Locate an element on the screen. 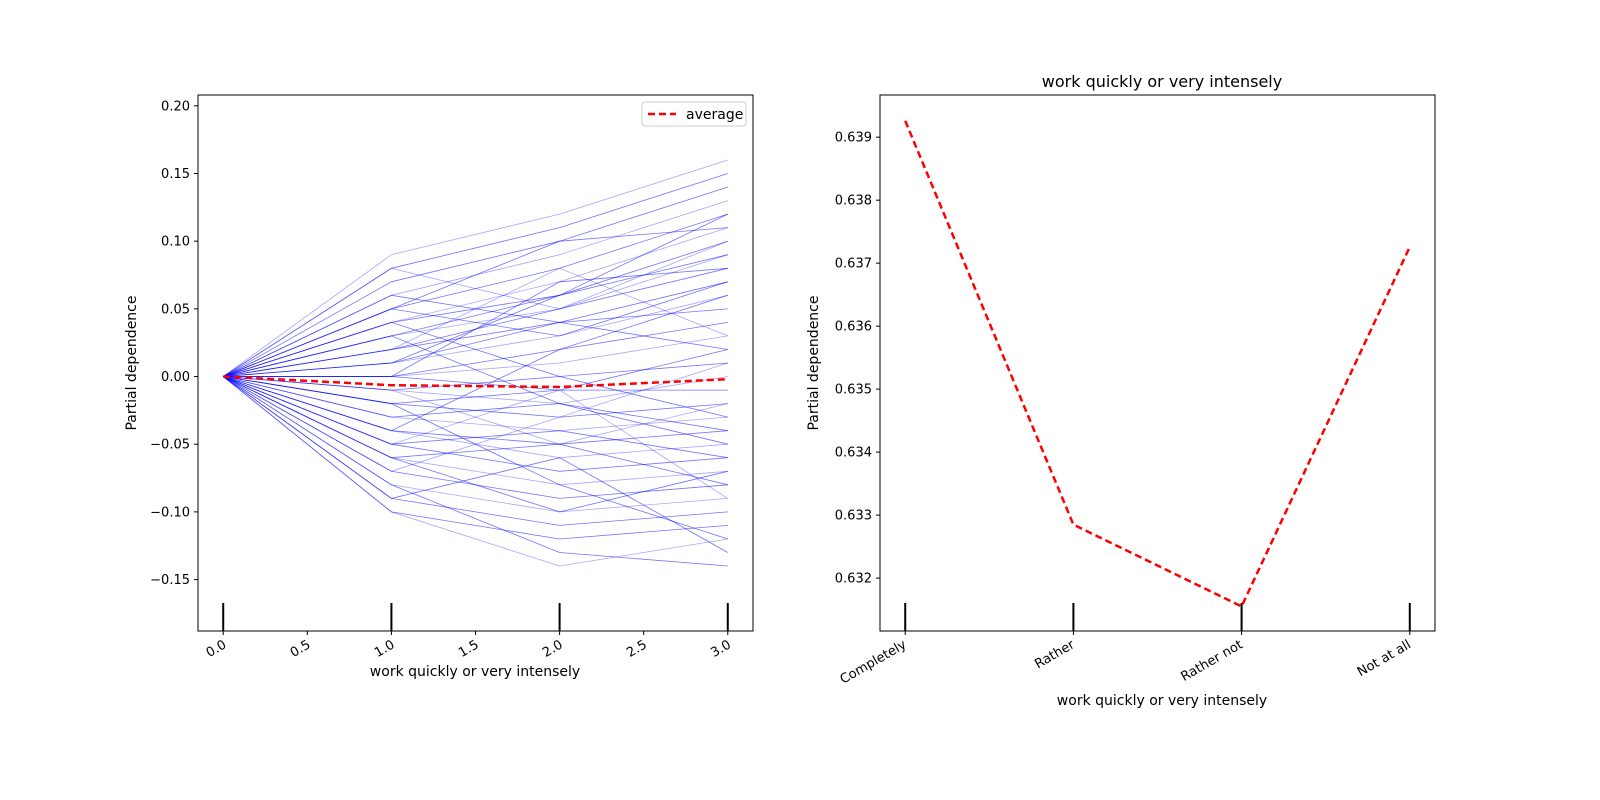 The width and height of the screenshot is (1600, 800). y-tick-label: 0.633 is located at coordinates (853, 516).